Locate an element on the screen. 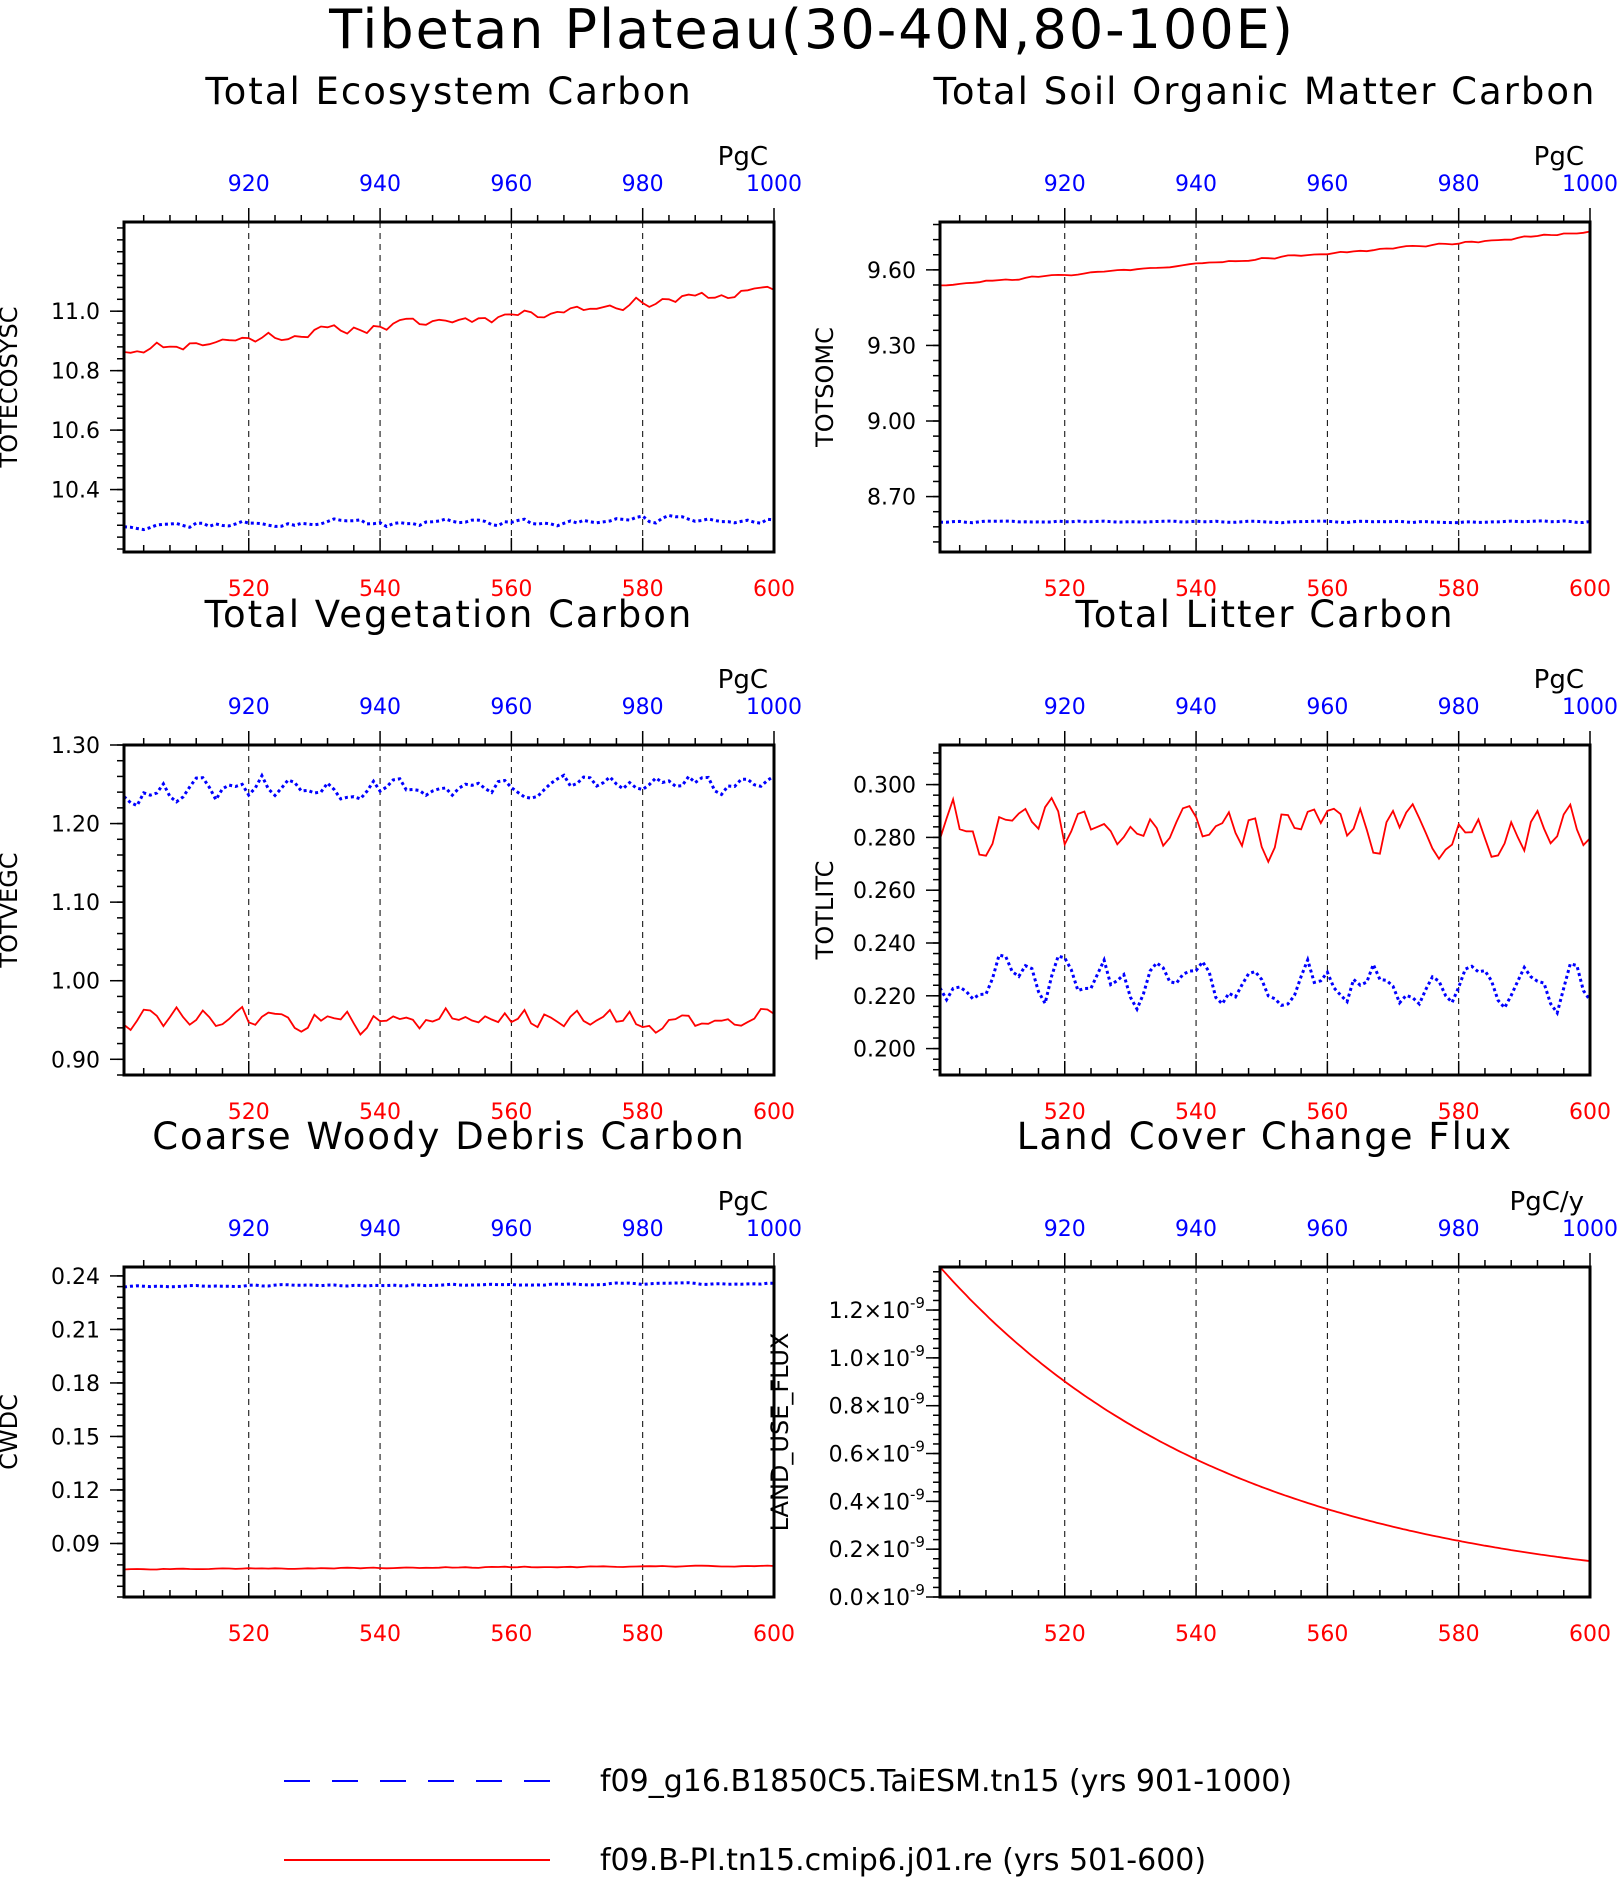  y-axis-label: TOTVEGC is located at coordinates (11, 910).